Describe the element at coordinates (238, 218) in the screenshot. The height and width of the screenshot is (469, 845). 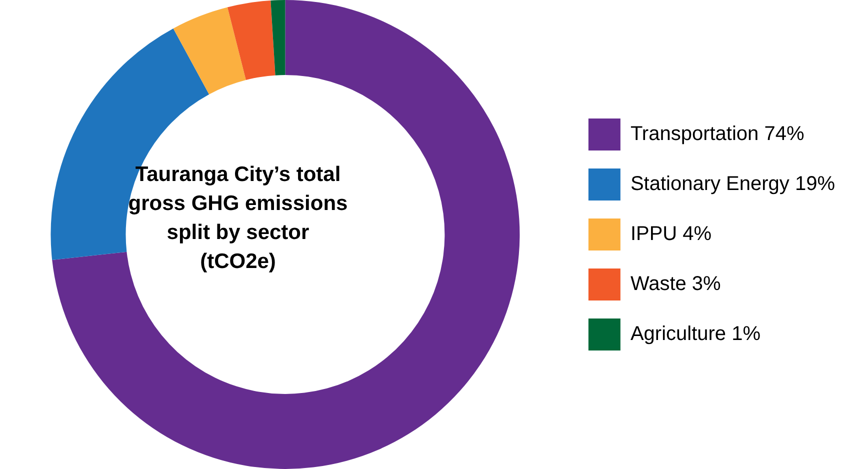
I see `text: Tauranga City’s total gross GHG emissions split by sector (tCO2e)` at that location.